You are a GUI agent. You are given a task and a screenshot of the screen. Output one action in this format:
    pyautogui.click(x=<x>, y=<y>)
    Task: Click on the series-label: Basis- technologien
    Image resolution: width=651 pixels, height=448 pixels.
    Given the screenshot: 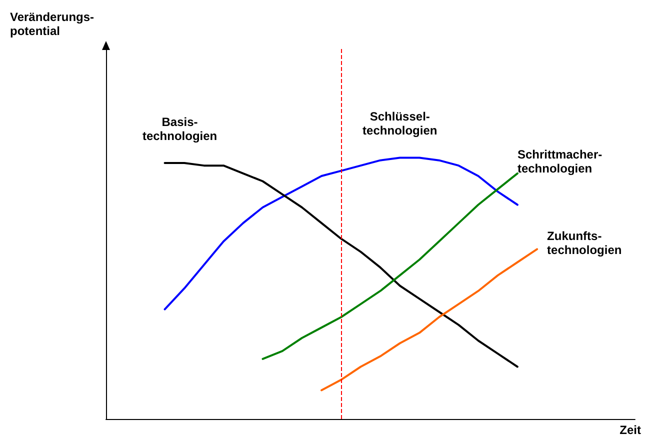 What is the action you would take?
    pyautogui.click(x=180, y=128)
    